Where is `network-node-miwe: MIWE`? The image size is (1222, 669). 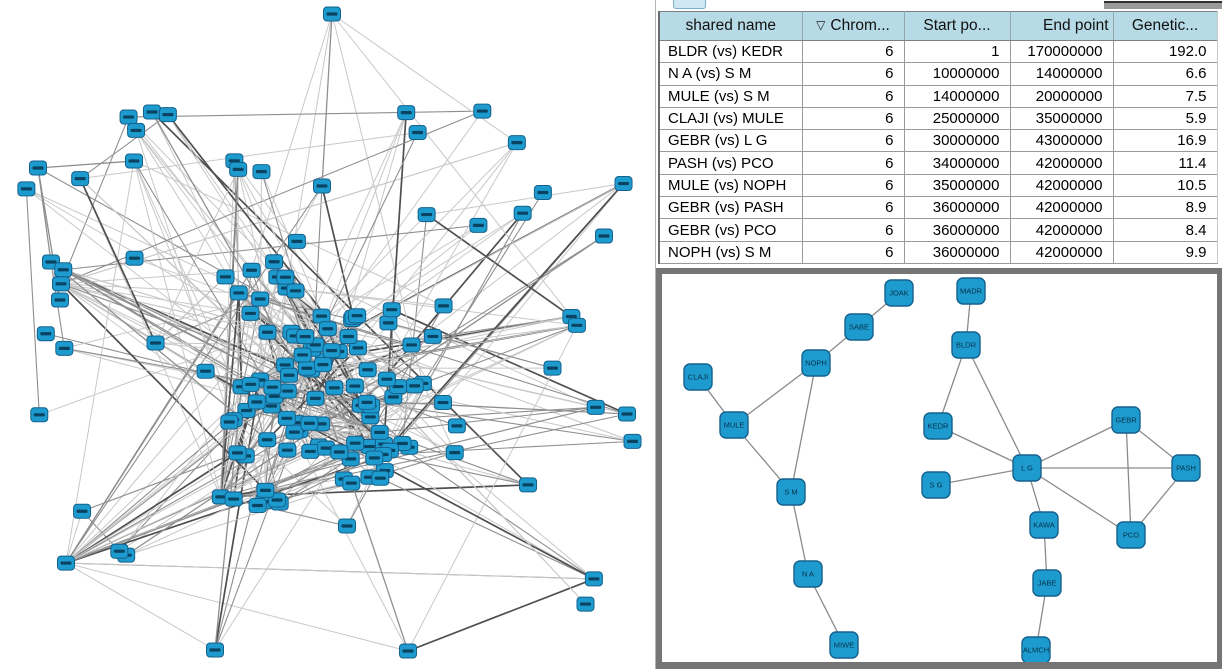 network-node-miwe: MIWE is located at coordinates (844, 645).